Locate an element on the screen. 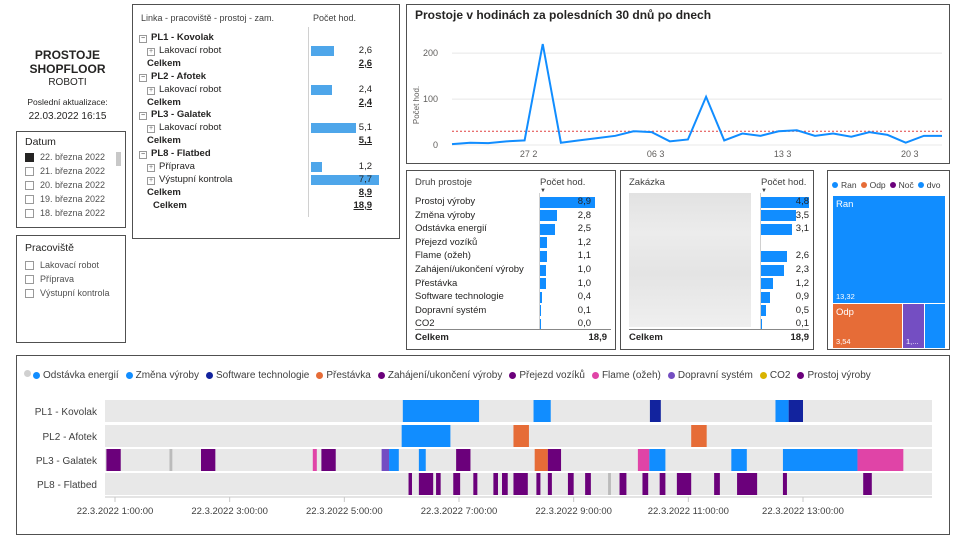 The width and height of the screenshot is (960, 540). treemap-legend-item: Noč is located at coordinates (901, 185).